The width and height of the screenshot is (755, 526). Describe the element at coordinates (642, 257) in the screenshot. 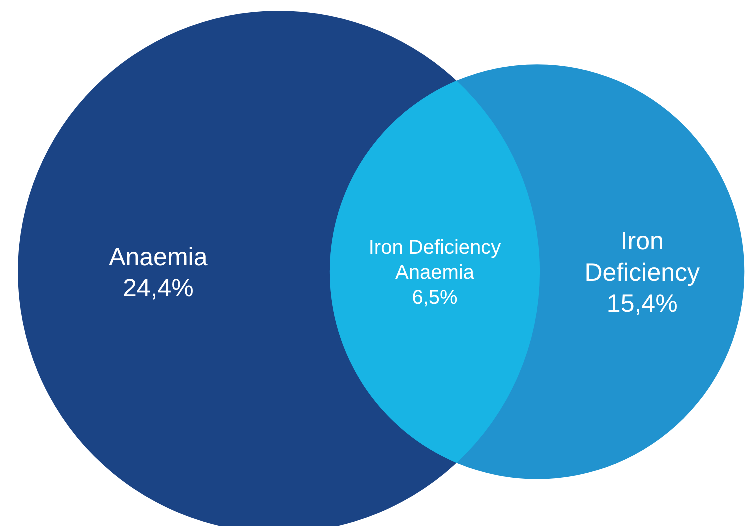

I see `category-label: Iron Deficiency` at that location.